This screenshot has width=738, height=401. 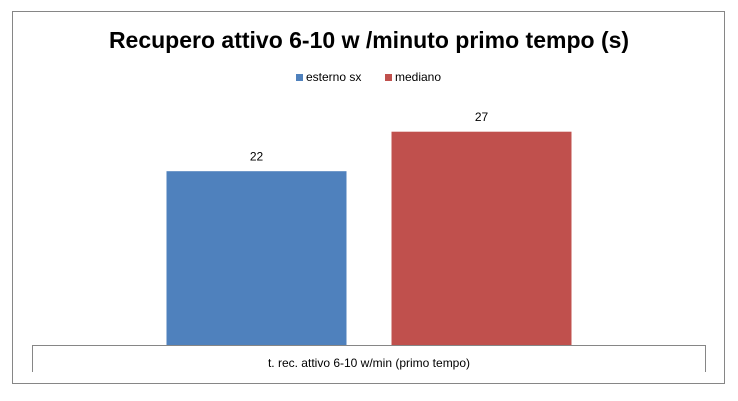 I want to click on x-tick-label: t. rec. attivo 6-10 w/min (primo tempo), so click(x=369, y=363).